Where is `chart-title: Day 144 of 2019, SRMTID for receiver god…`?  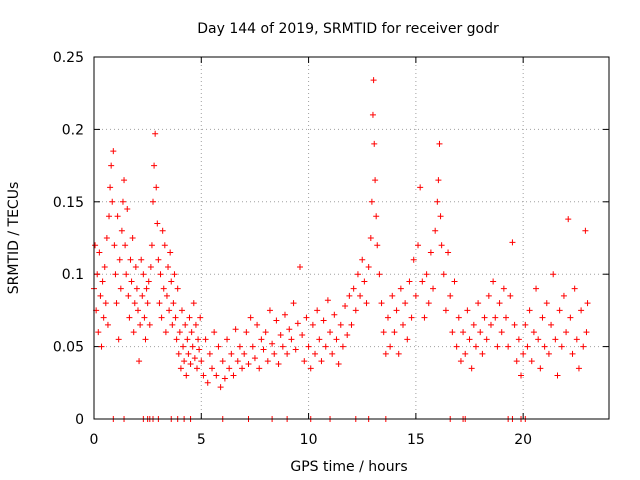
chart-title: Day 144 of 2019, SRMTID for receiver god… is located at coordinates (348, 29).